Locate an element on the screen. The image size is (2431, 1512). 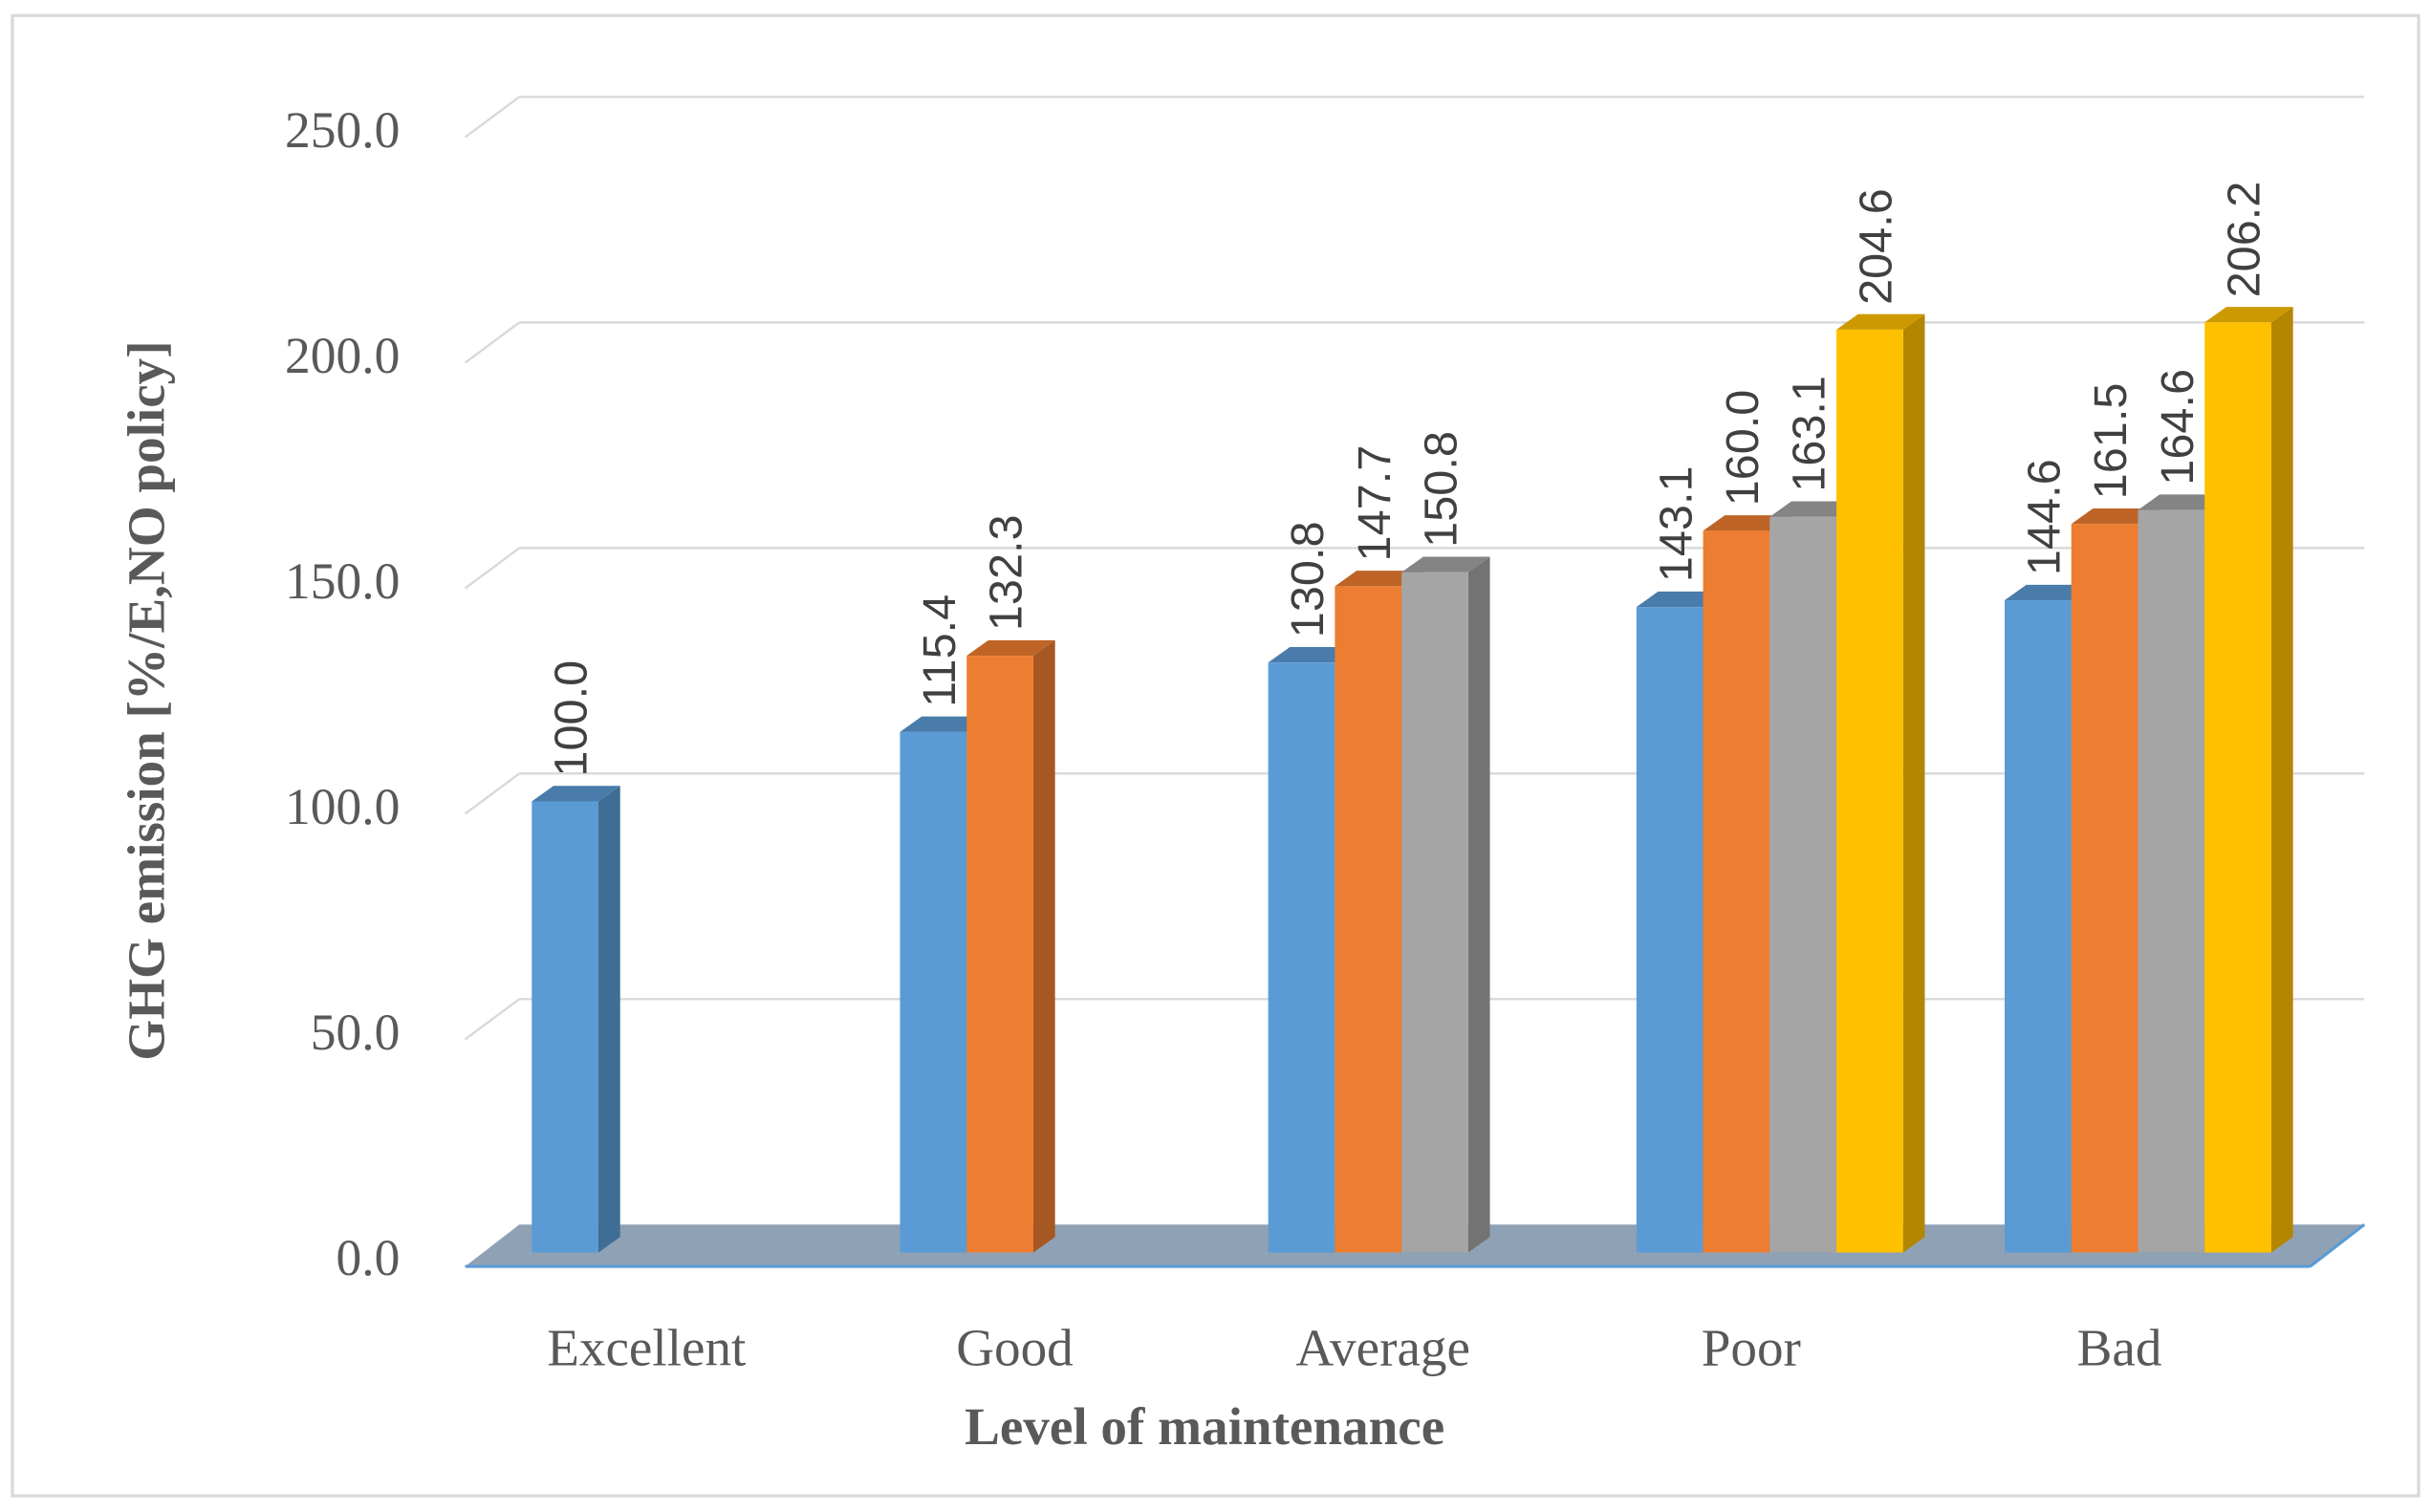
value-label: 132.3 is located at coordinates (1007, 573).